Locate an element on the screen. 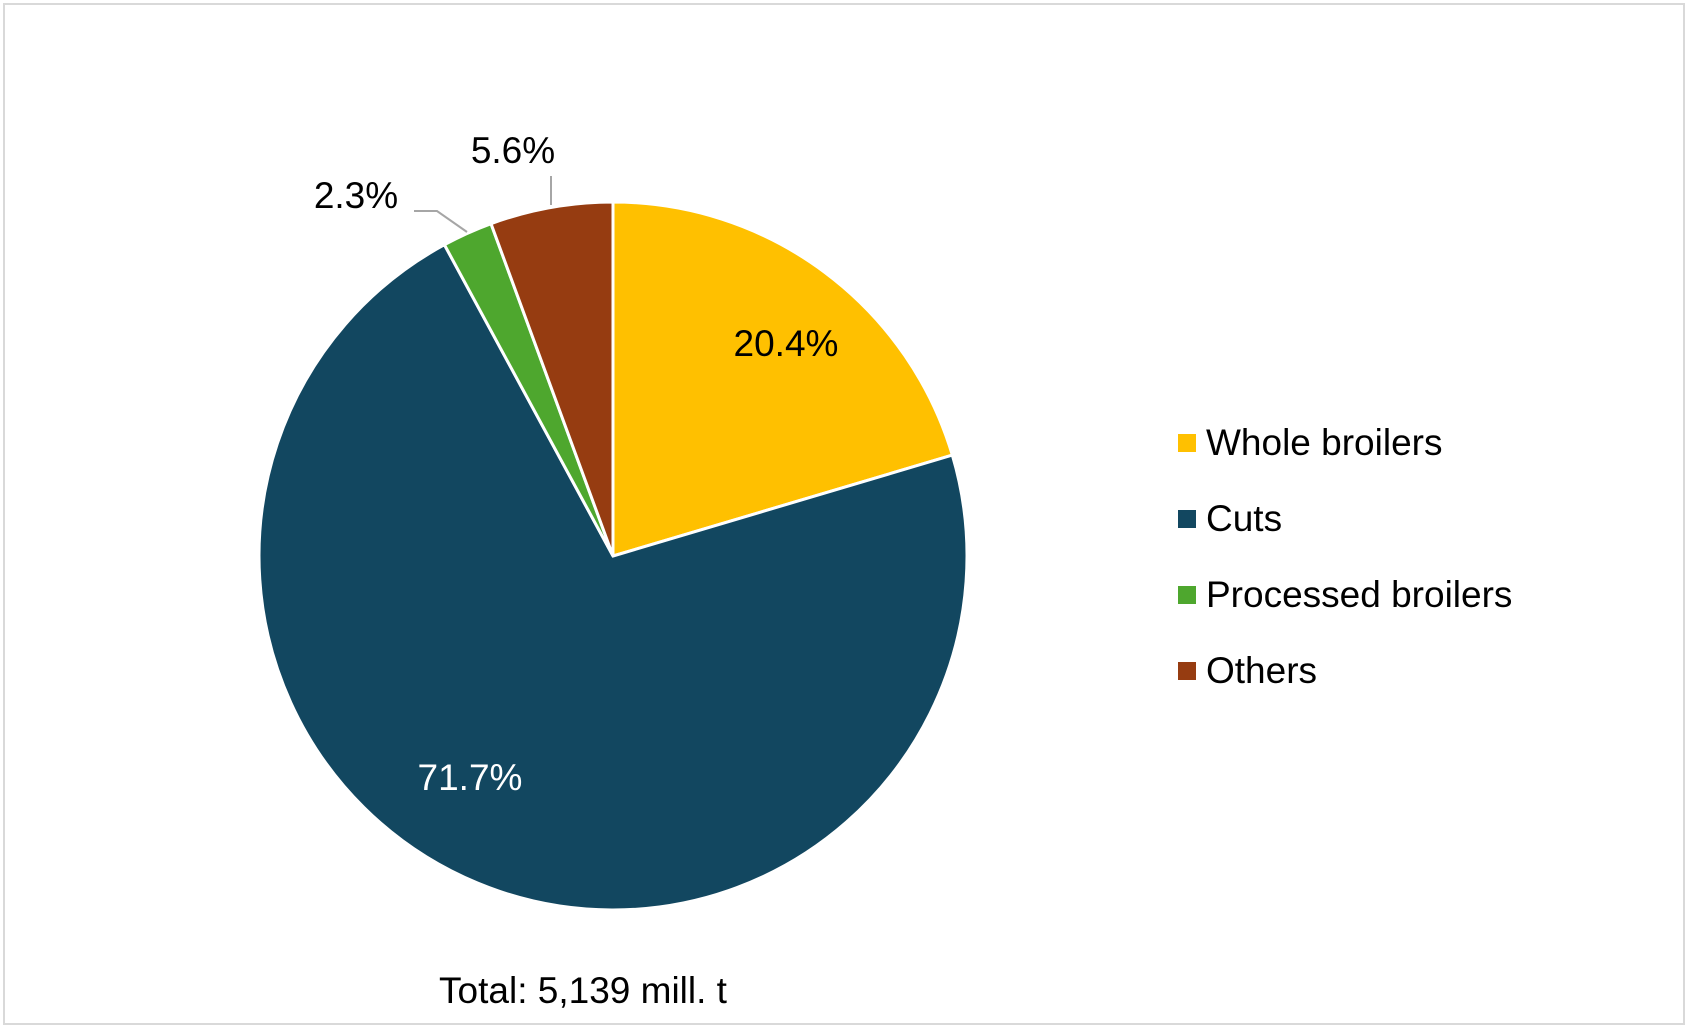  legend-label: Processed broilers is located at coordinates (1359, 594).